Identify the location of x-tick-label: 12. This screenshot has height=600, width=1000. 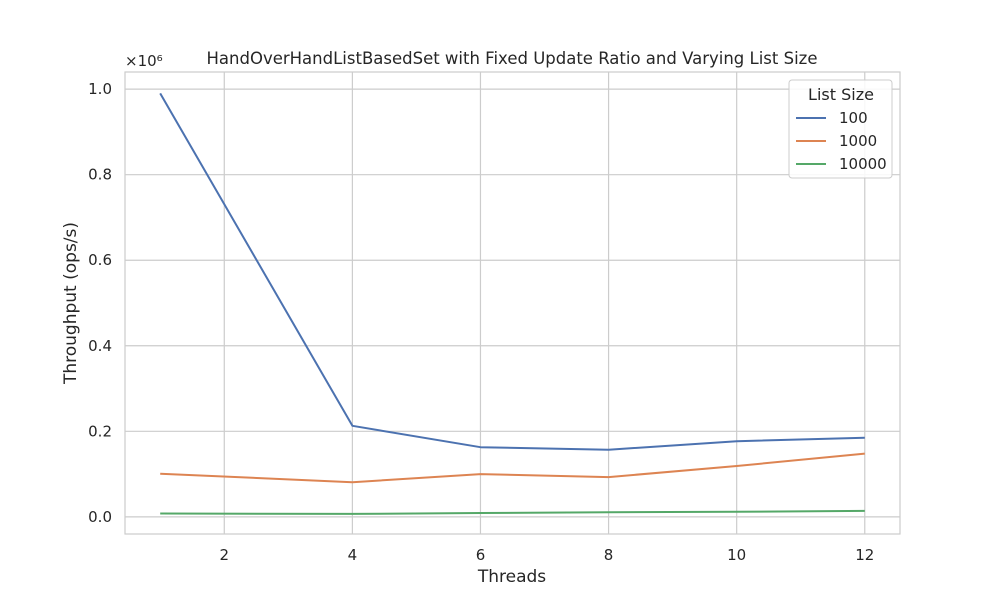
(864, 555).